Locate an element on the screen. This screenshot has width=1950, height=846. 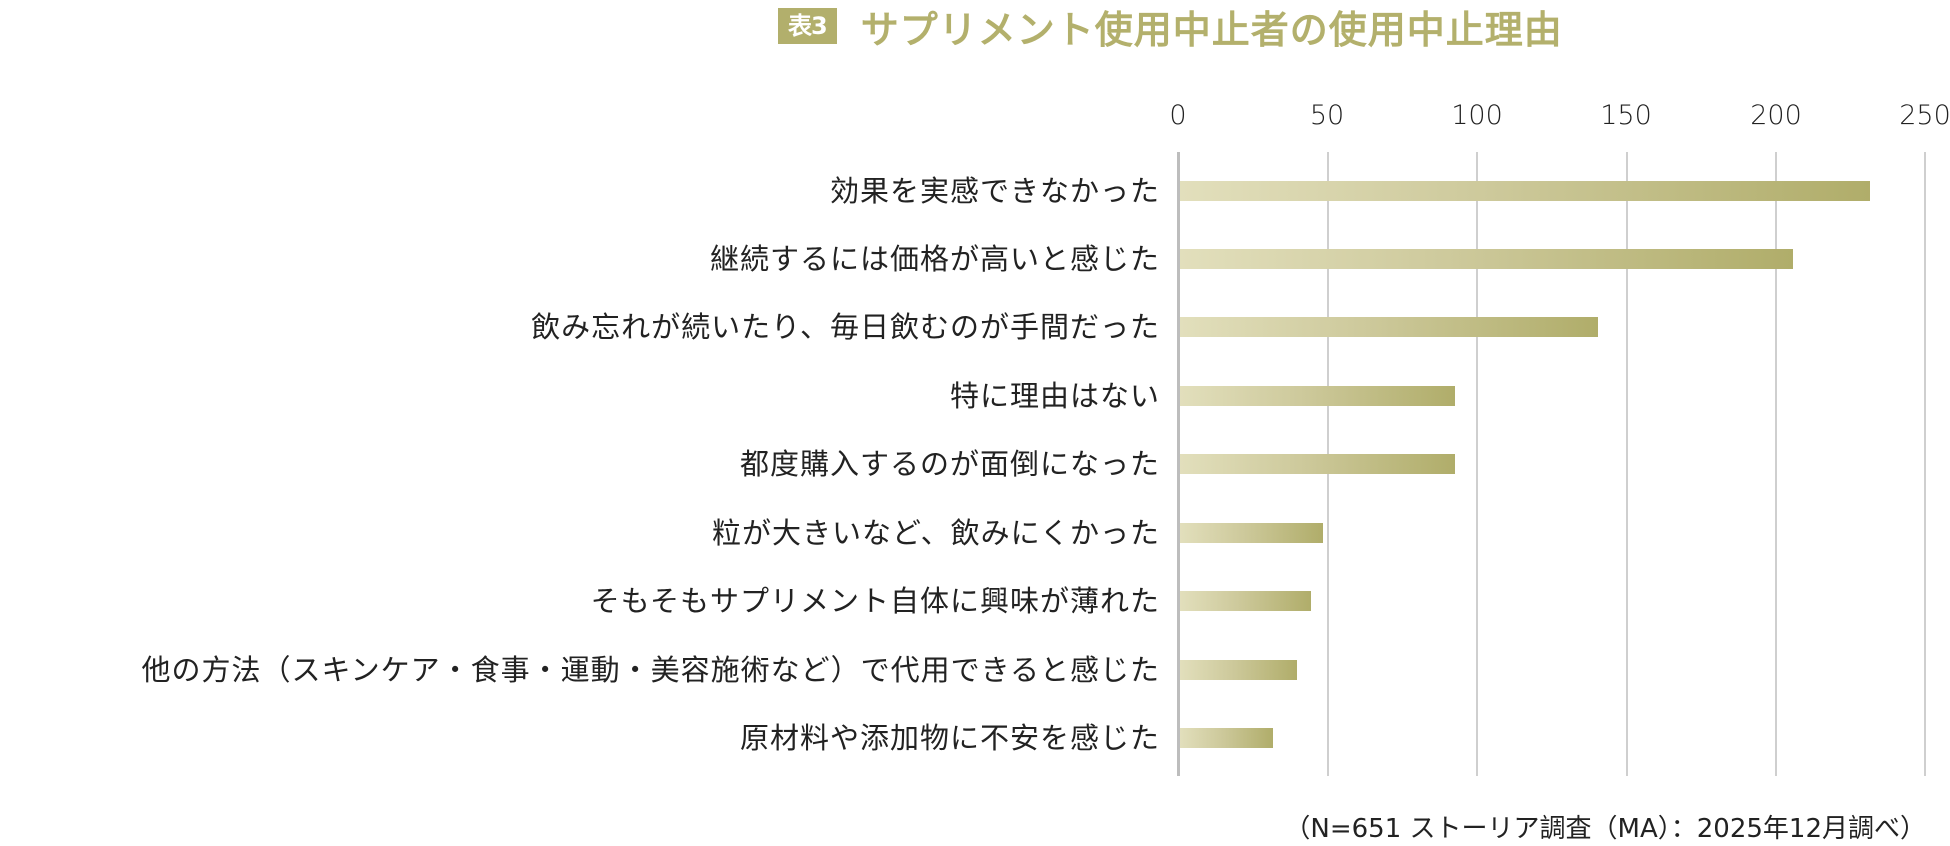
x-tick: 100 is located at coordinates (1477, 115).